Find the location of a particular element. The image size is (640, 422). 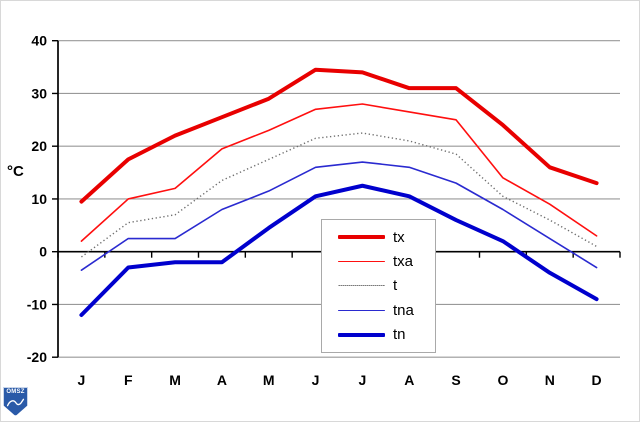

omsz-logo-text: OMSZ is located at coordinates (15, 392).